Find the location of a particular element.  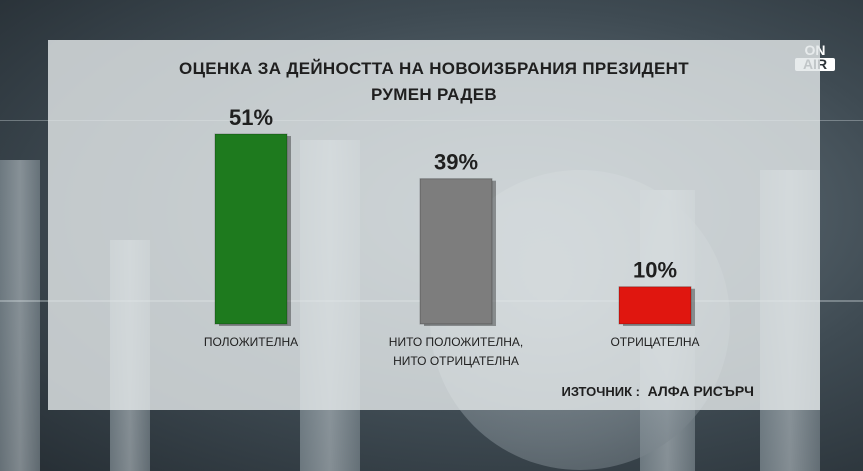

category-label: НИТО ОТРИЦАТЕЛНА is located at coordinates (456, 361).